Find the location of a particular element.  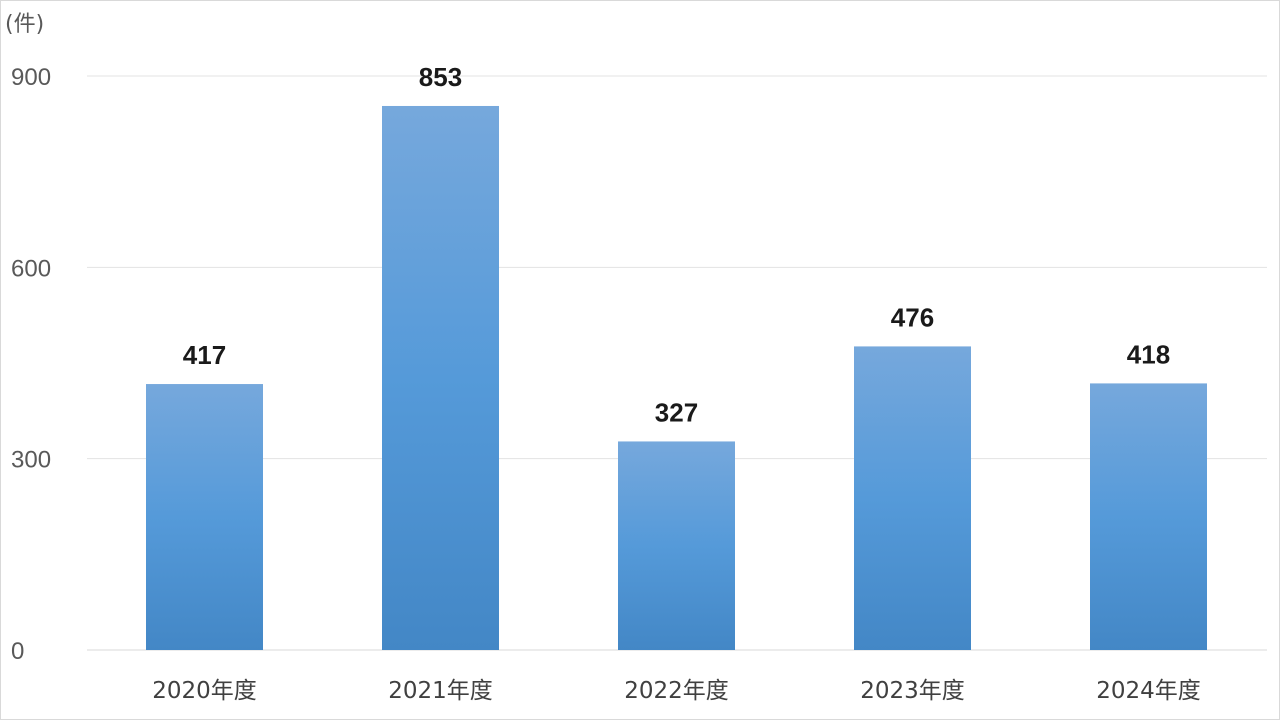

data-label: 853 is located at coordinates (440, 77).